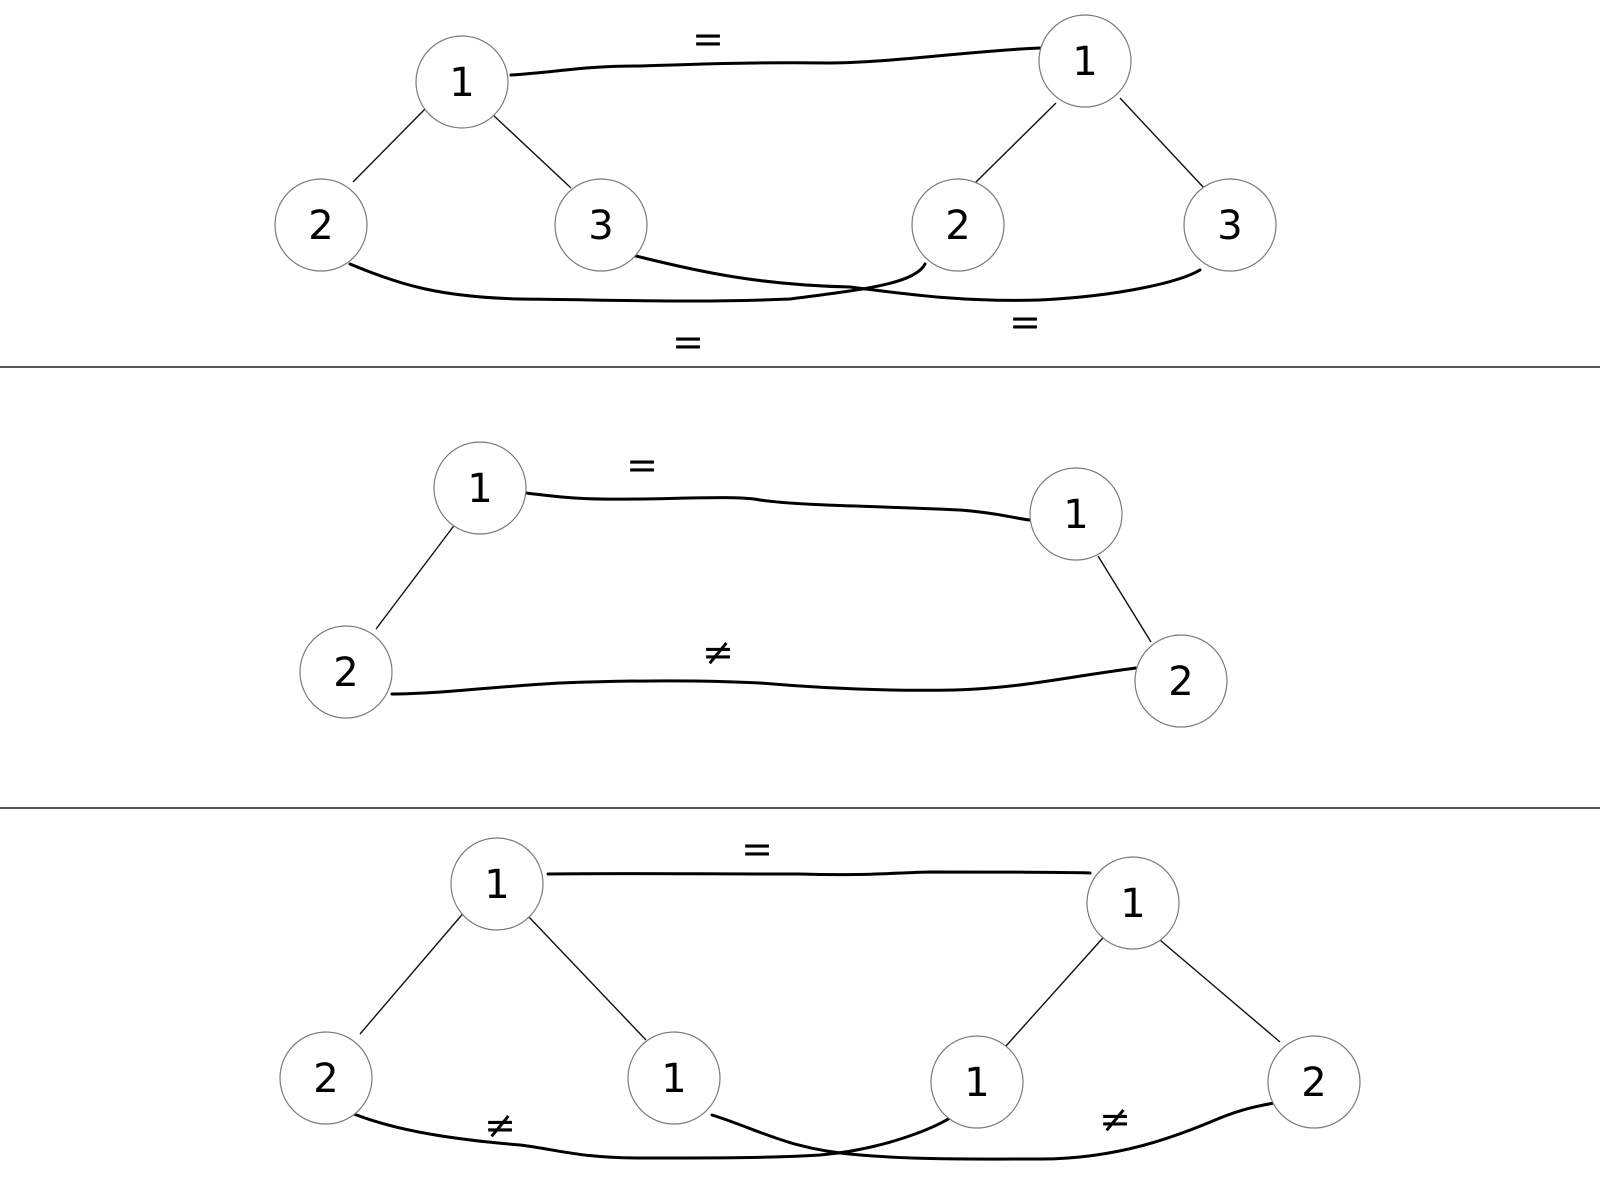 This screenshot has width=1600, height=1200. Describe the element at coordinates (763, 584) in the screenshot. I see `diagram-2: = ≠ 1 2 1 2` at that location.